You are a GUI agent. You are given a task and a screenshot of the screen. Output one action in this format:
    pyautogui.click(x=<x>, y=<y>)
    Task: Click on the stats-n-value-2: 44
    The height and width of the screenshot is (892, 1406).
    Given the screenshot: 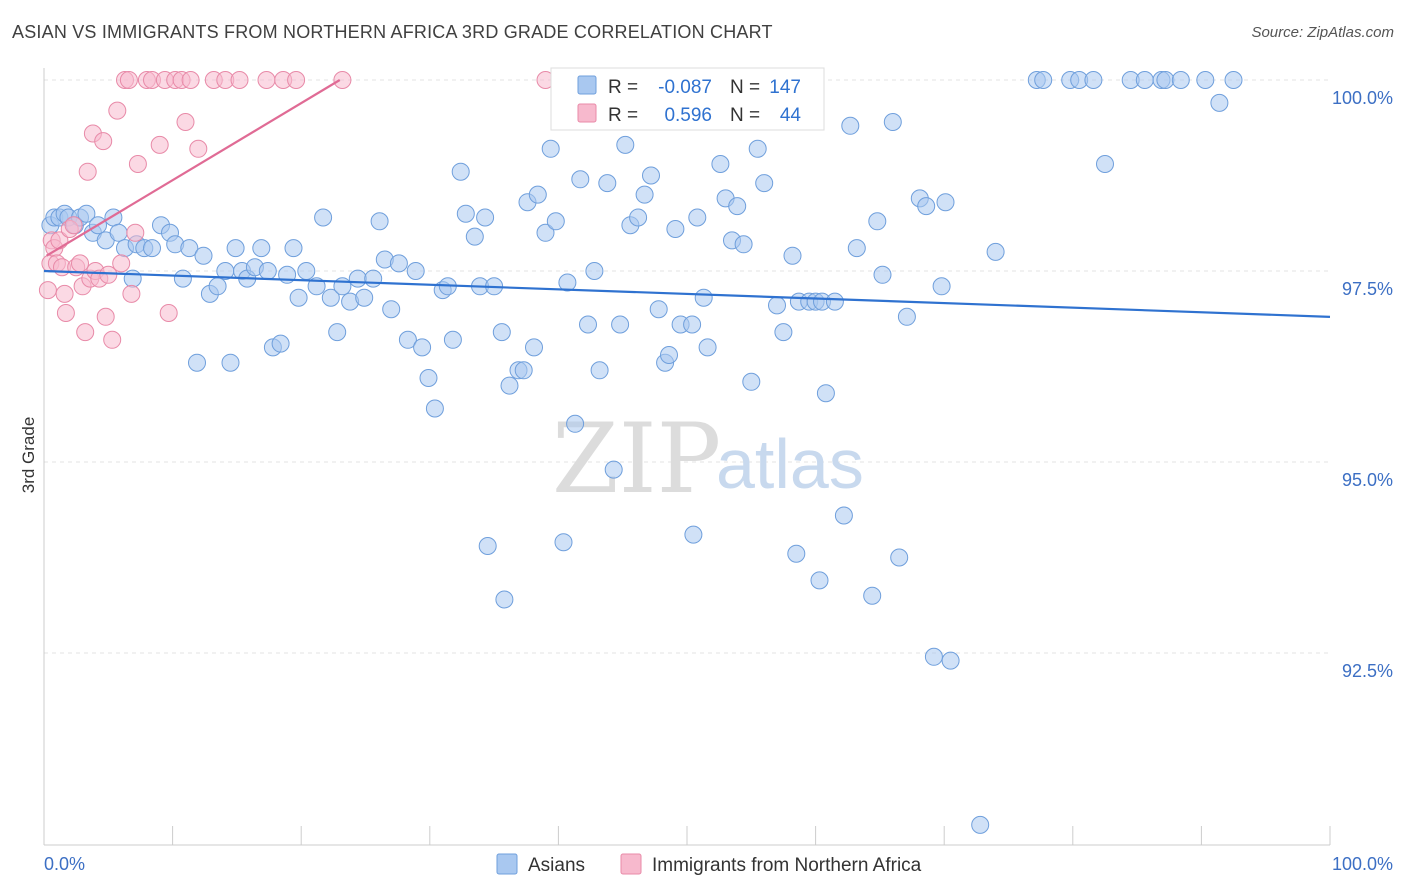 What is the action you would take?
    pyautogui.click(x=791, y=115)
    